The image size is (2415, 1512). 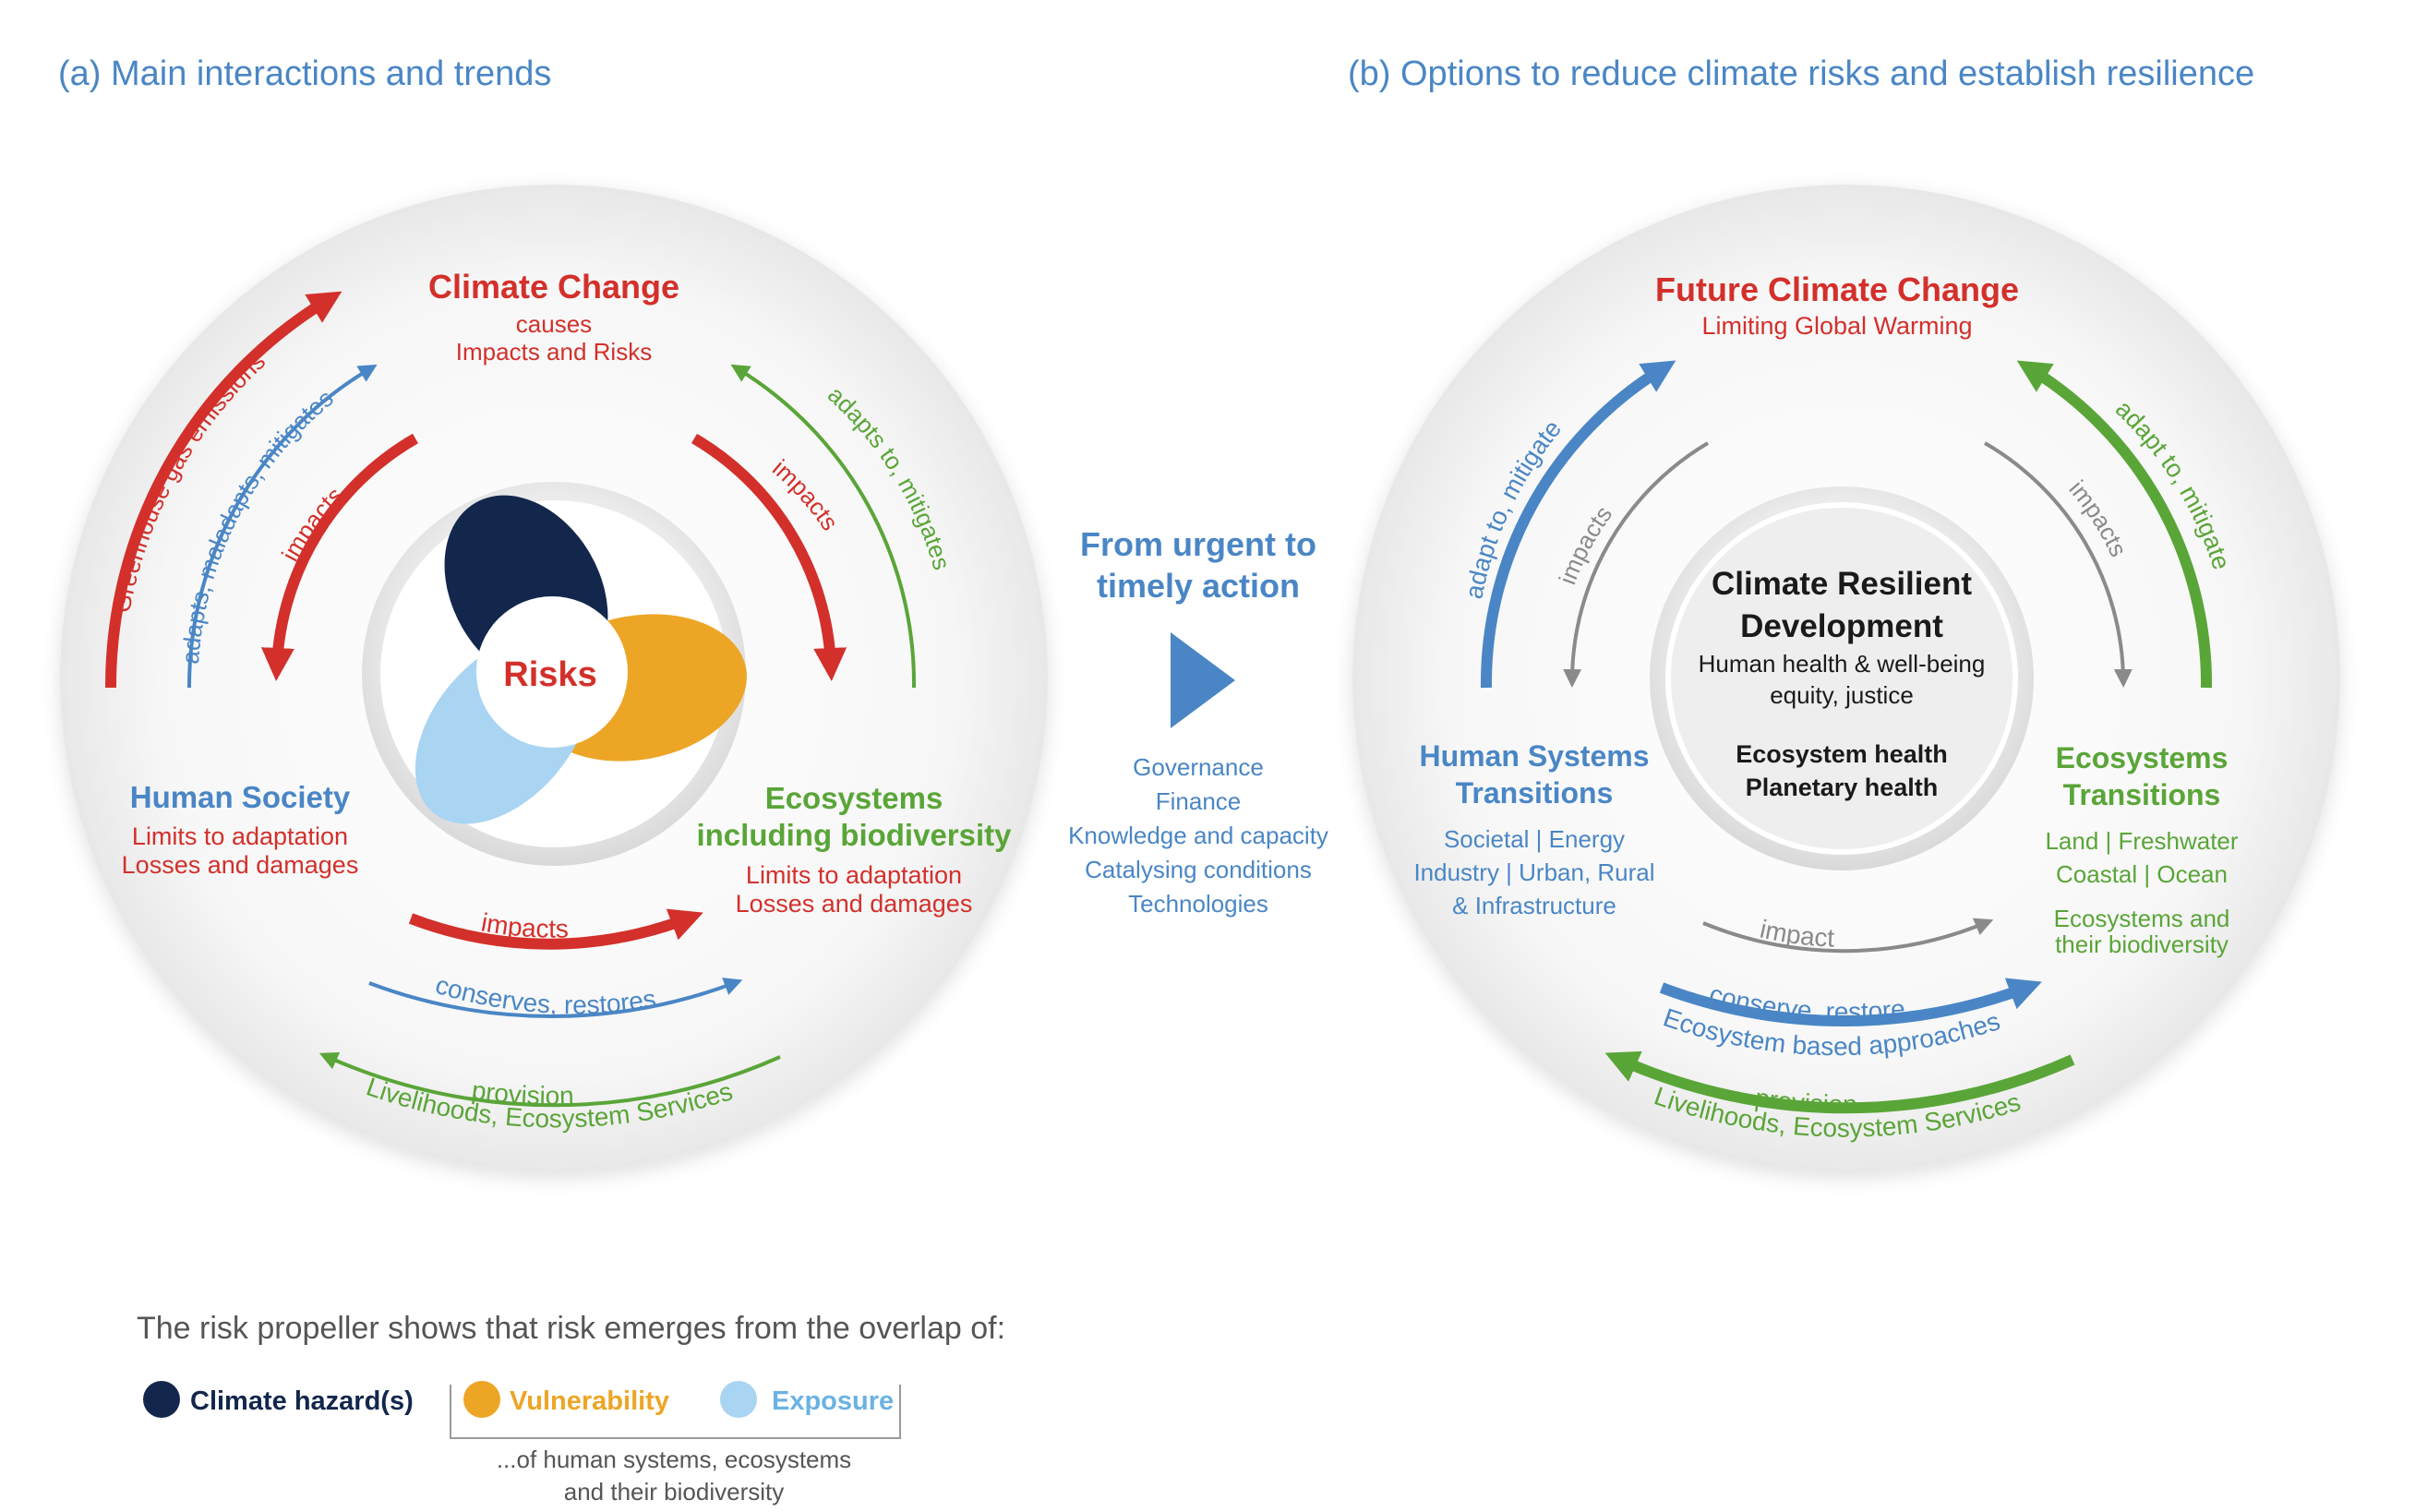 I want to click on ecosystems-title: Ecosystems, so click(x=854, y=798).